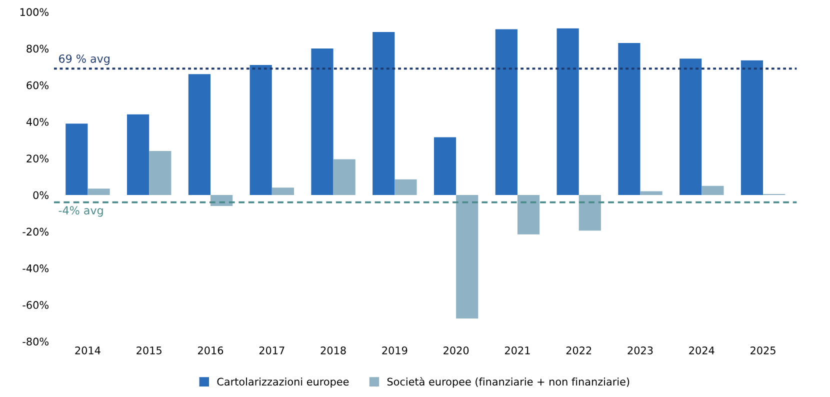 The height and width of the screenshot is (397, 830). Describe the element at coordinates (508, 382) in the screenshot. I see `legend-label: Società europee (finanziarie + non finanziarie)` at that location.